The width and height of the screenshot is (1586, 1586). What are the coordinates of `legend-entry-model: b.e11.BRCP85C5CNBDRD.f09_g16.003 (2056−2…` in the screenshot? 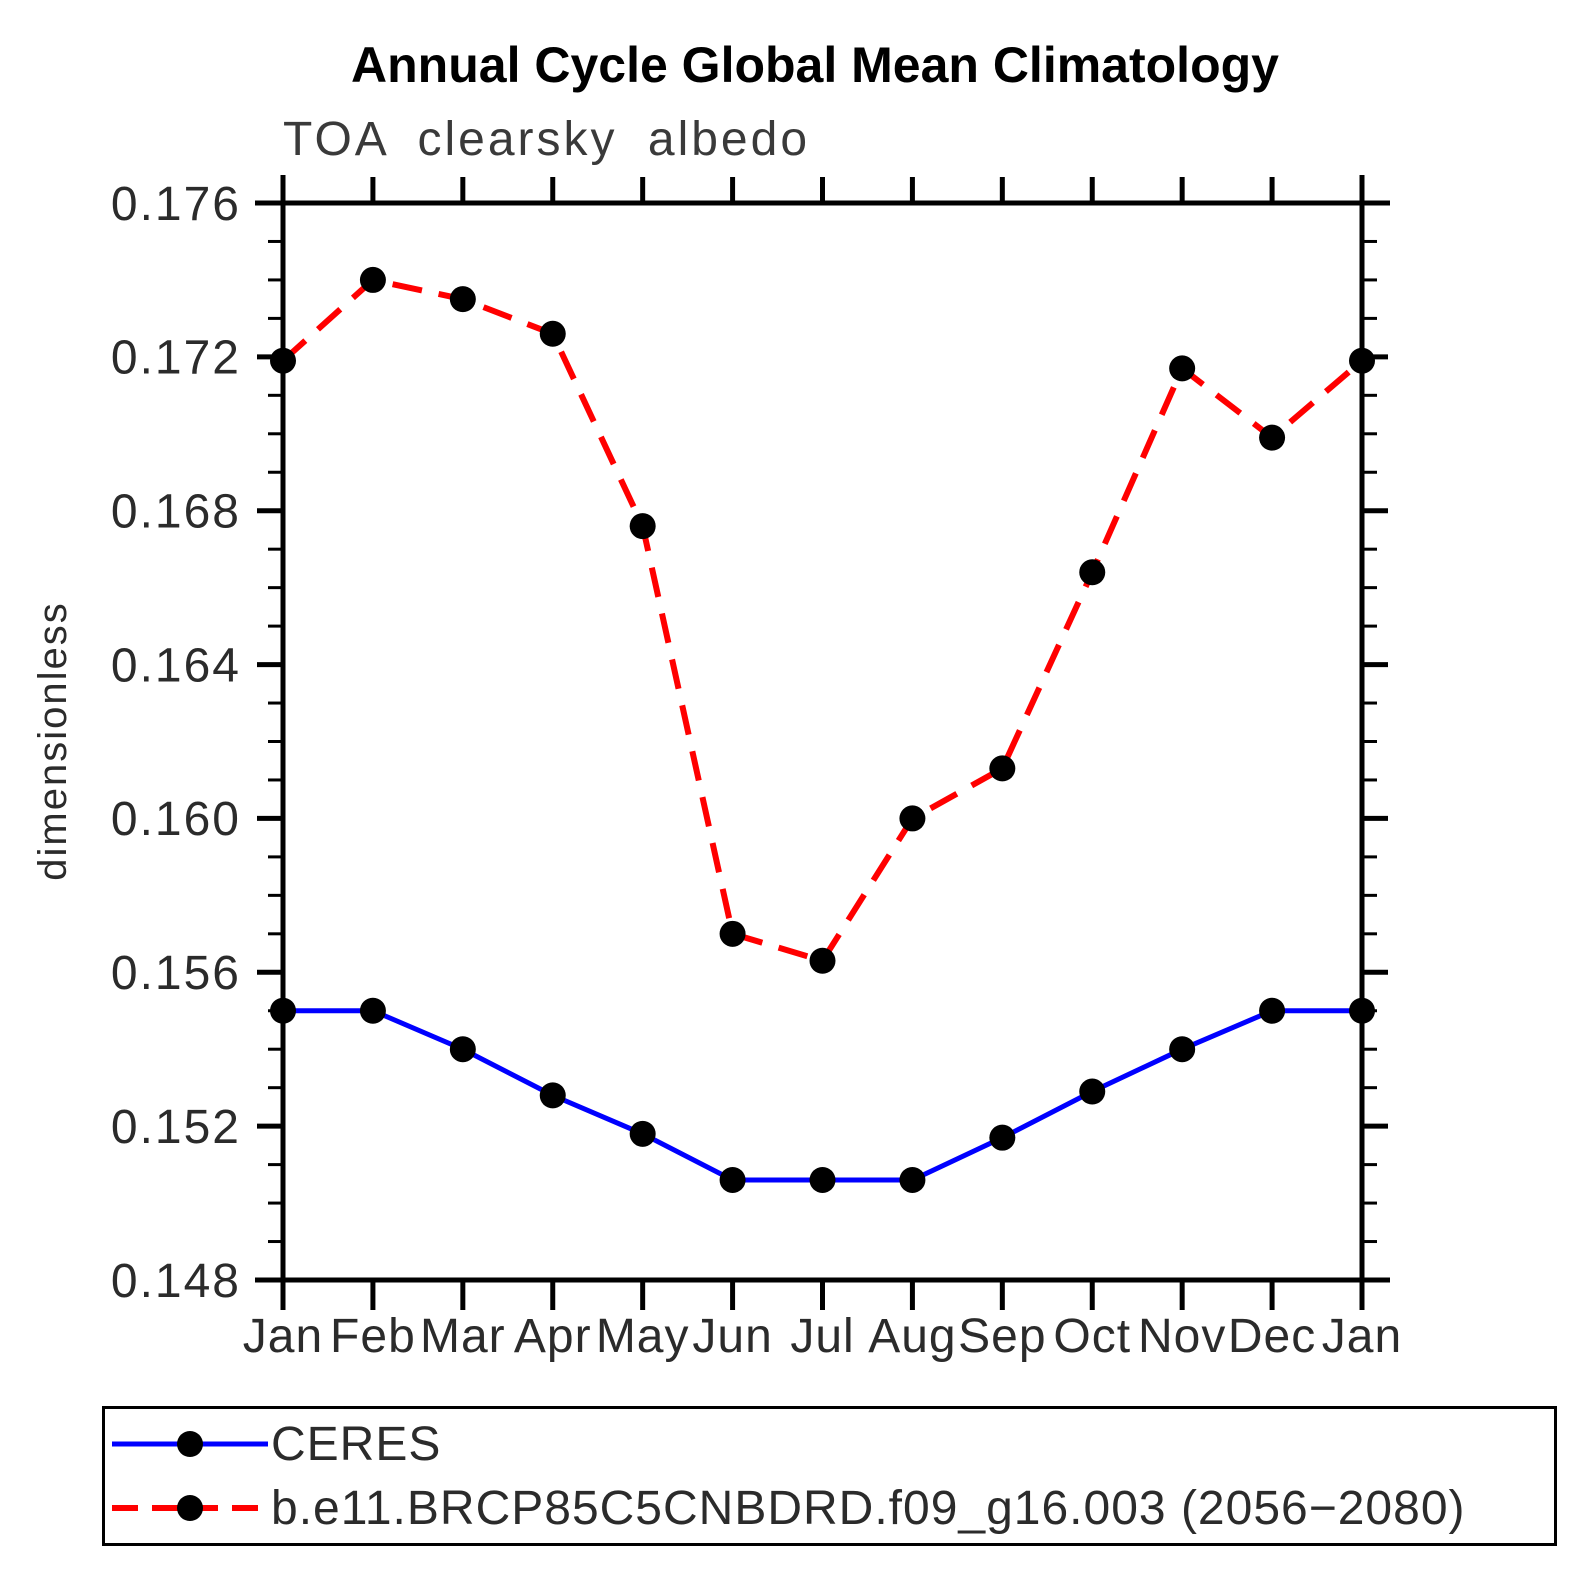 It's located at (829, 1508).